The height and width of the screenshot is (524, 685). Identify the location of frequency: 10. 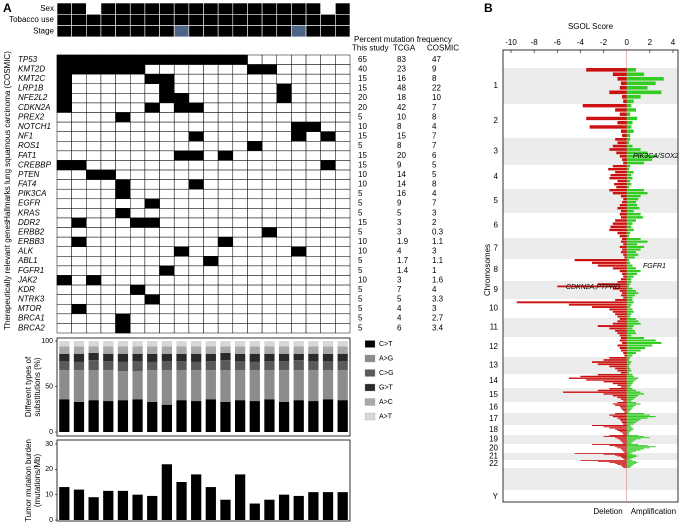
(362, 126).